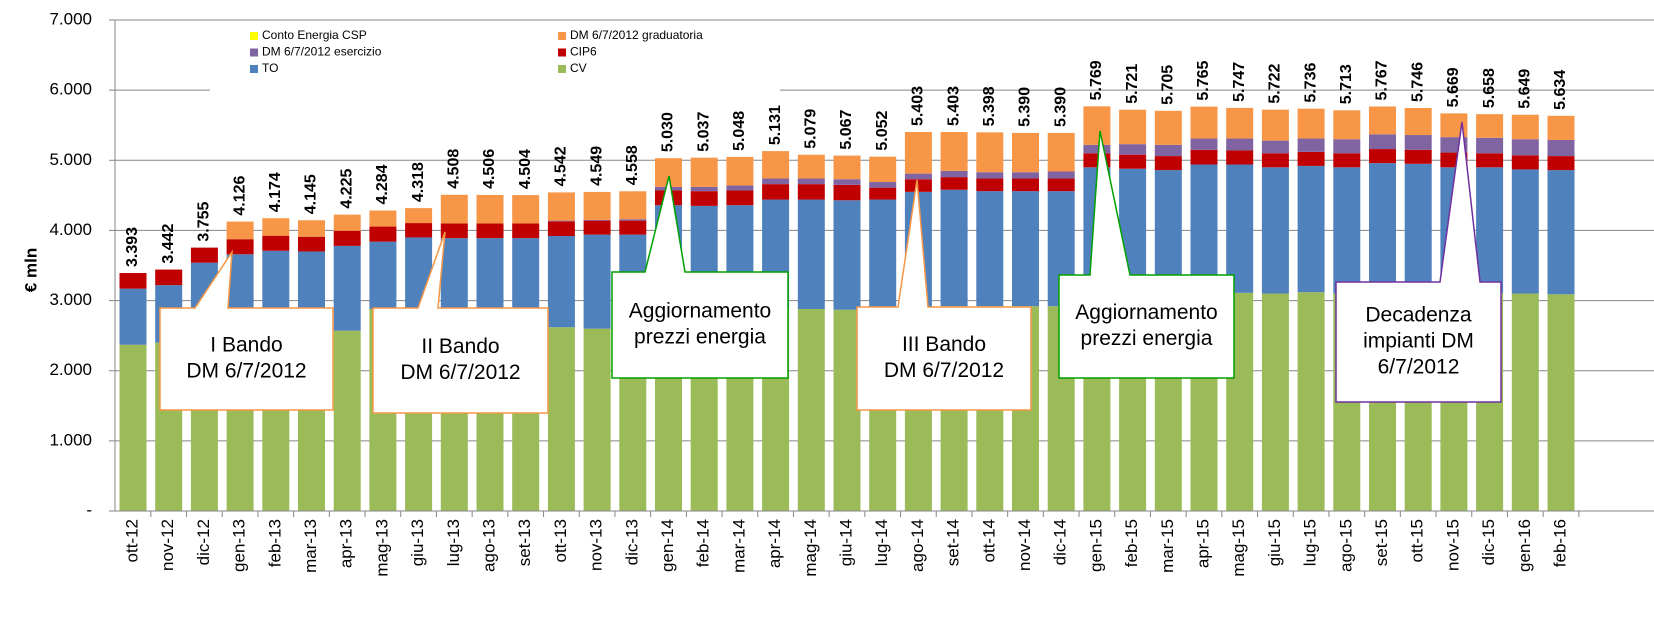 The height and width of the screenshot is (625, 1654). Describe the element at coordinates (460, 346) in the screenshot. I see `callout-text: II Bando` at that location.